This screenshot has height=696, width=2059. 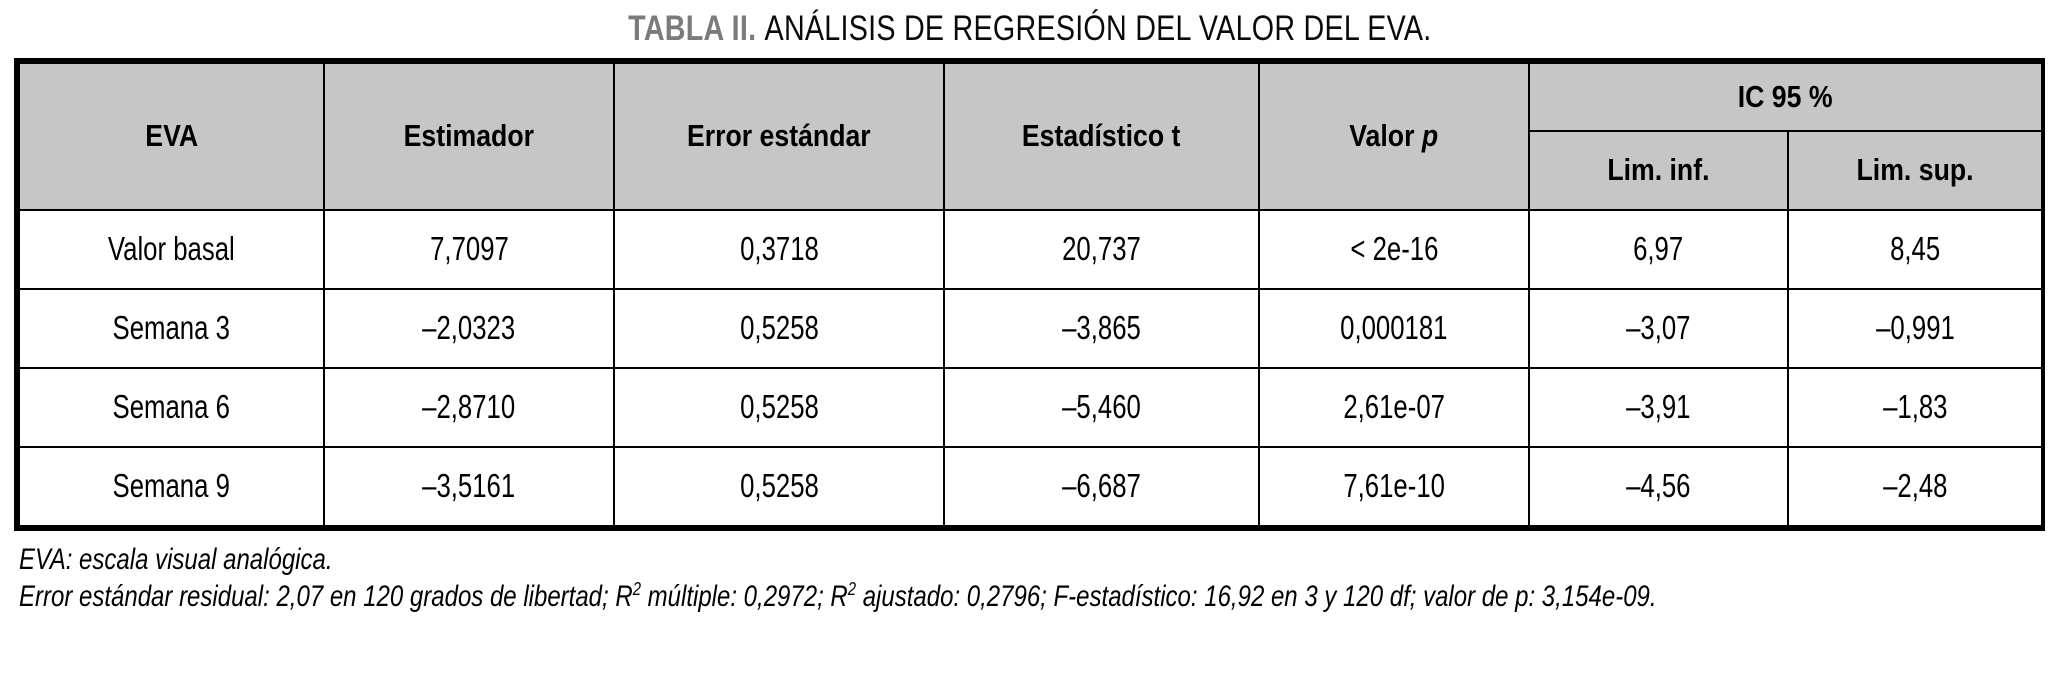 I want to click on col-header-ic95-label: IC 95 %, so click(x=1785, y=96).